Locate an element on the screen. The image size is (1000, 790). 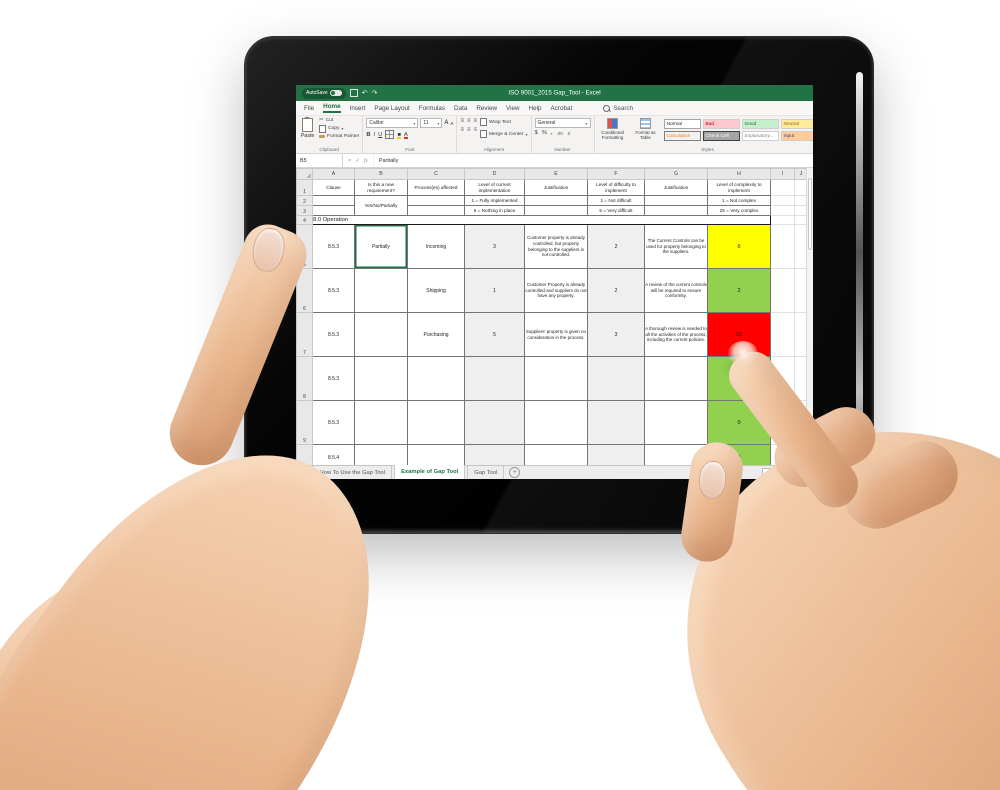
style-normal: Normal is located at coordinates (682, 124).